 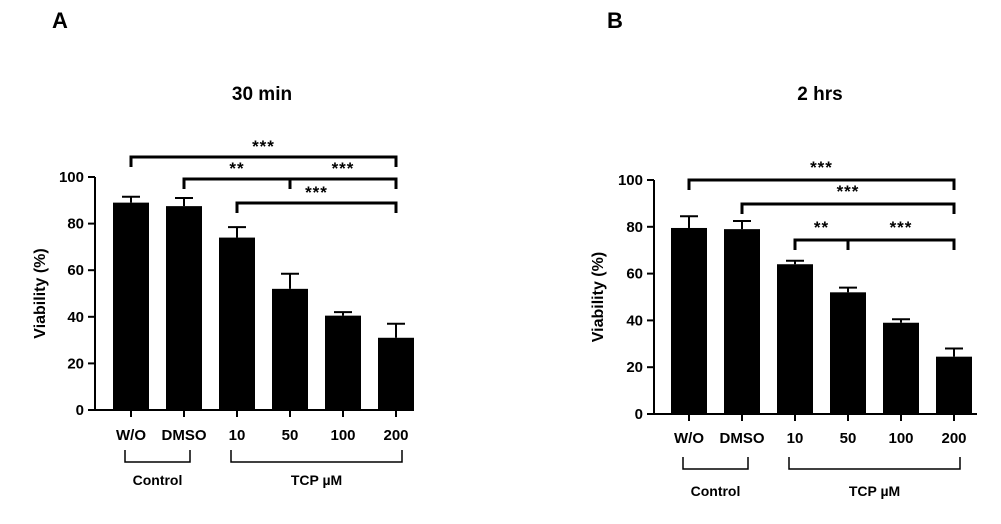 I want to click on panel-letter: A, so click(x=60, y=20).